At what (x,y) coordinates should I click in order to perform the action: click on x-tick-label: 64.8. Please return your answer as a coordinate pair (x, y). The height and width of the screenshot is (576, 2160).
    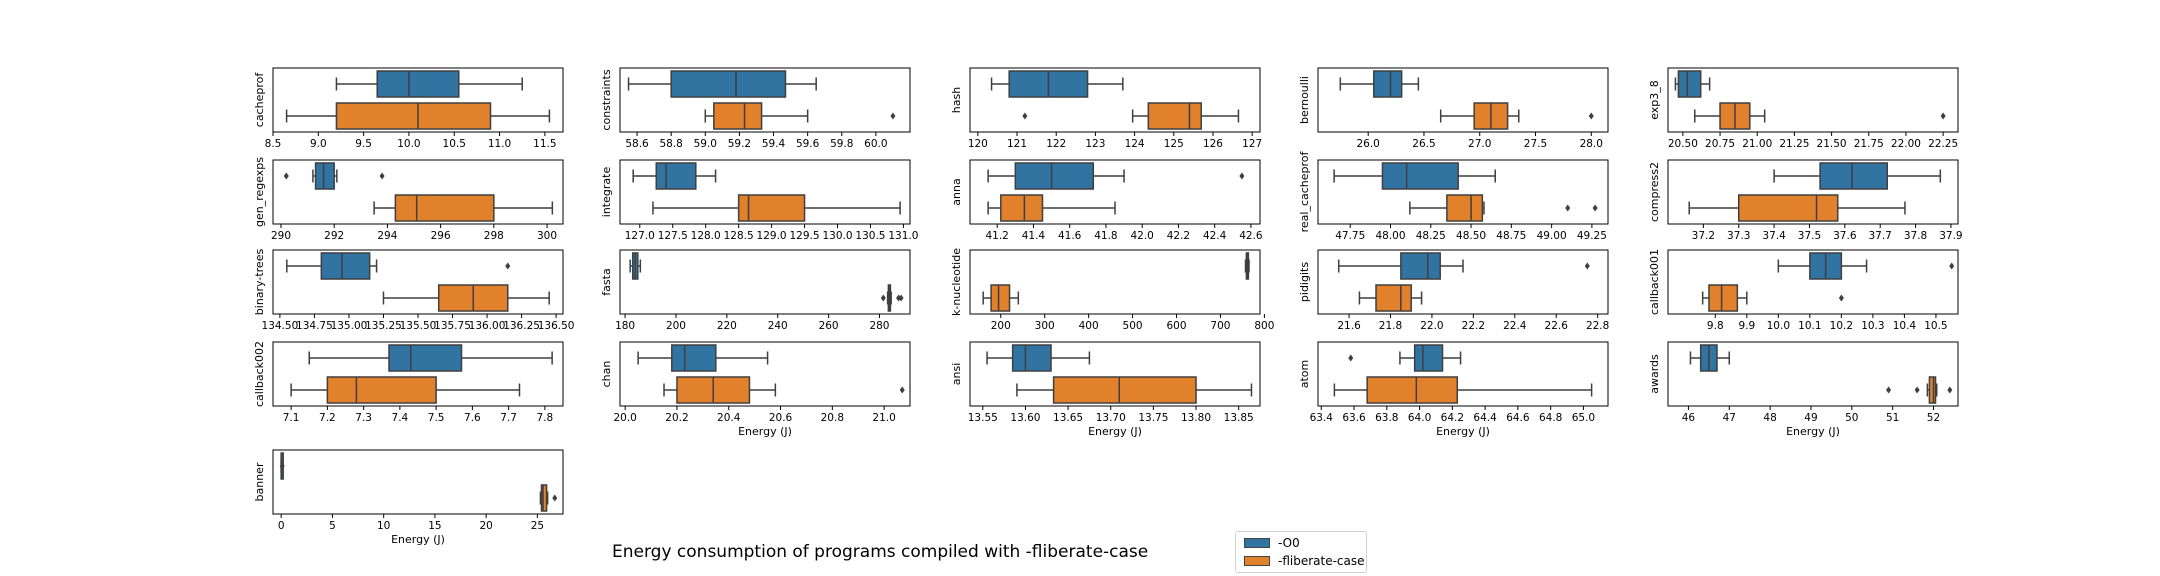
    Looking at the image, I should click on (1550, 418).